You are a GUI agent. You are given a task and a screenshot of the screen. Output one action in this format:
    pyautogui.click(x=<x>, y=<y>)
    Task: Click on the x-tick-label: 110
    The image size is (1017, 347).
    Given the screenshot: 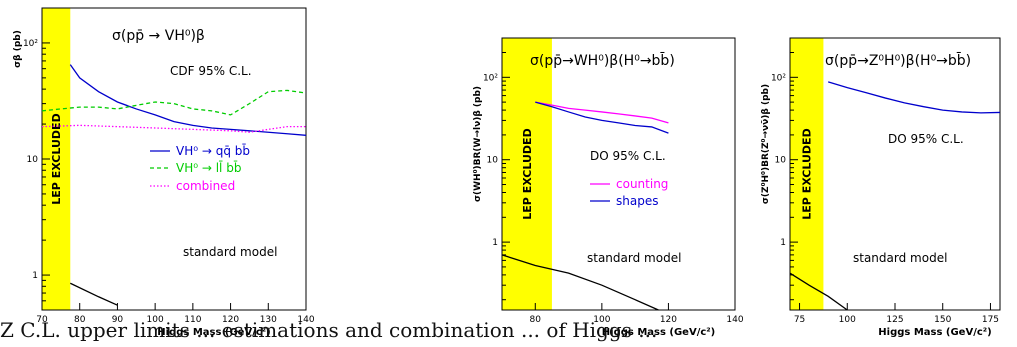 What is the action you would take?
    pyautogui.click(x=192, y=320)
    